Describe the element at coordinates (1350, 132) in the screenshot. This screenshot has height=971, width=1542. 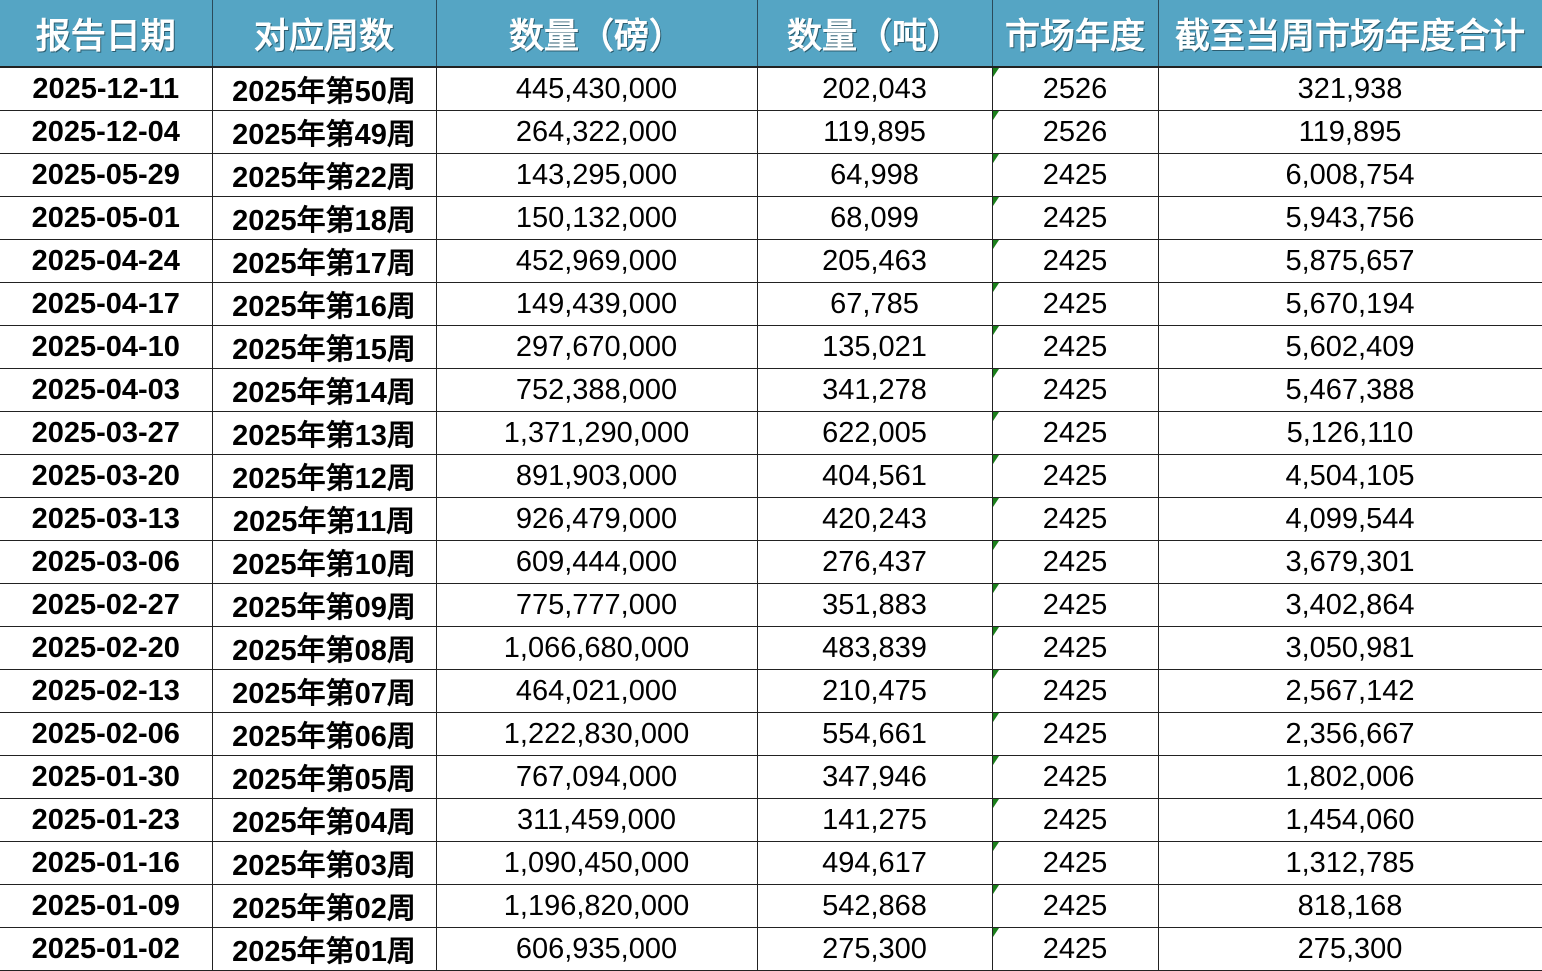
I see `cell-cumulative-total: 119,895` at that location.